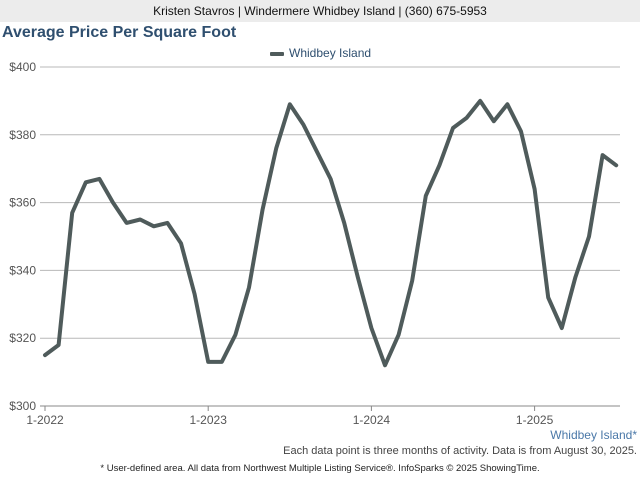 The image size is (640, 480). What do you see at coordinates (45, 420) in the screenshot?
I see `x-tick-label-1-2022: 1-2022` at bounding box center [45, 420].